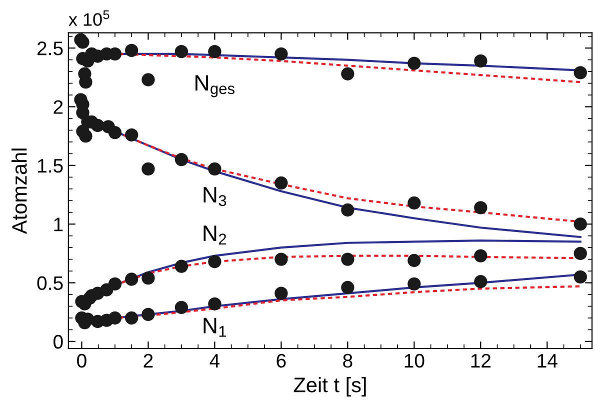 The image size is (595, 410). What do you see at coordinates (148, 361) in the screenshot?
I see `x-tick-label: 2` at bounding box center [148, 361].